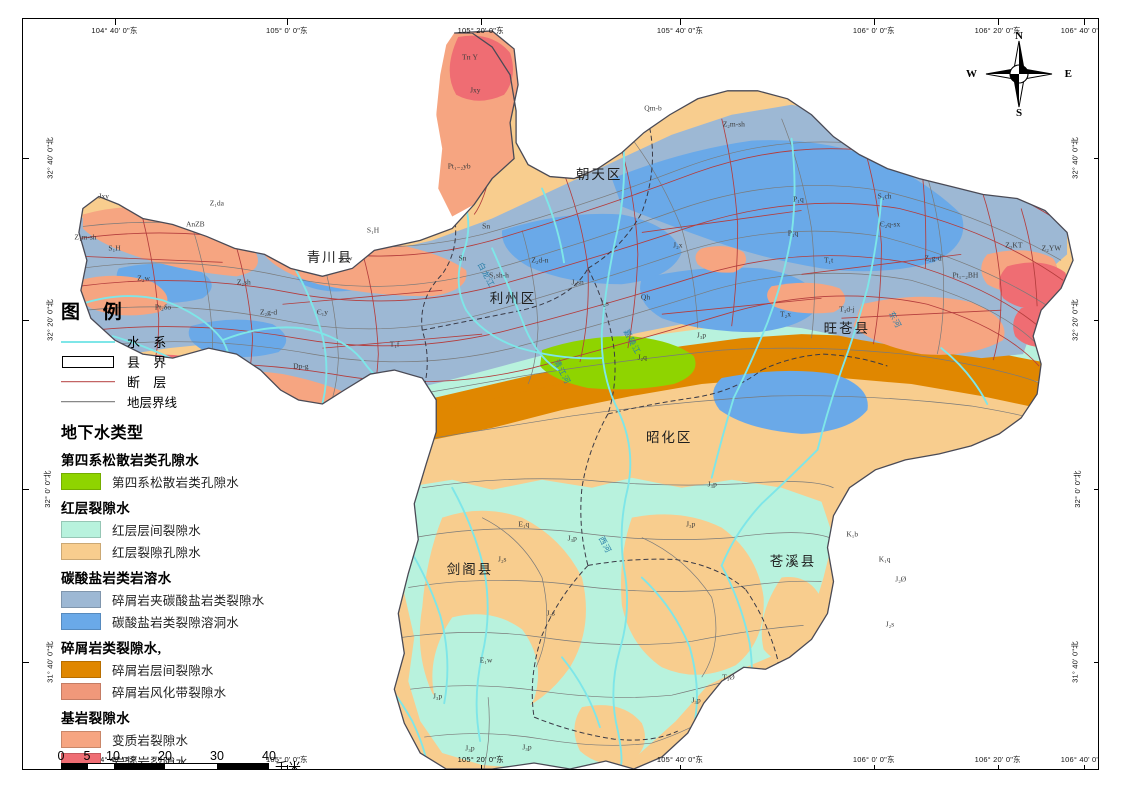  What do you see at coordinates (169, 693) in the screenshot?
I see `legend-item-label: 碎屑岩风化带裂隙水` at bounding box center [169, 693].